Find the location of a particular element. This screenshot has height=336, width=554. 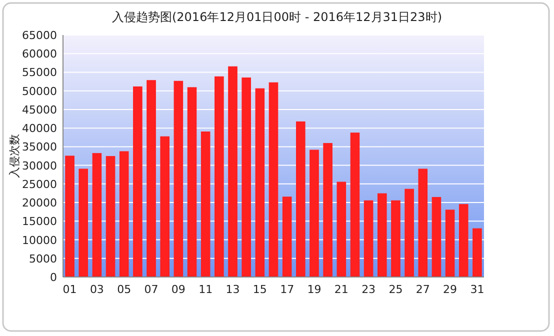

y-axis-title: 入侵次数 is located at coordinates (14, 156).